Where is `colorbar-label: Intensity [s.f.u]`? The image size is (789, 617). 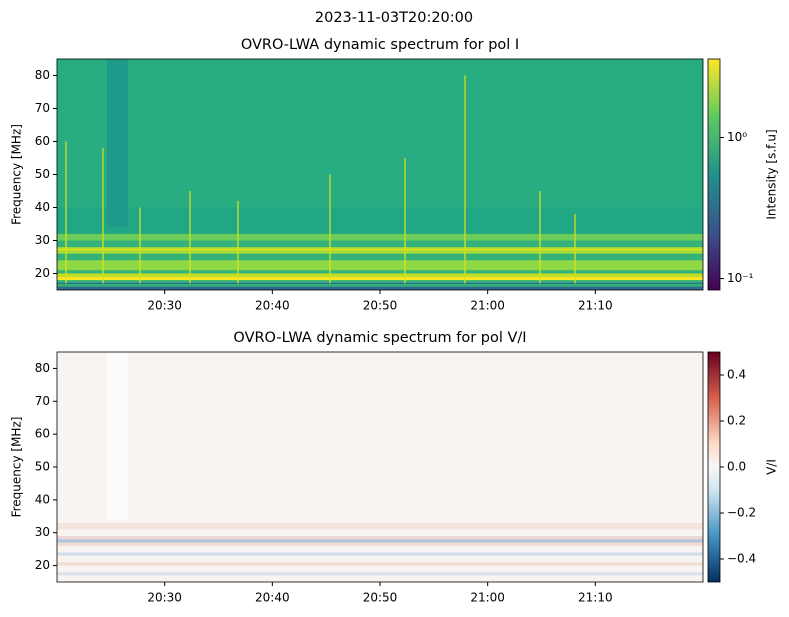 colorbar-label: Intensity [s.f.u] is located at coordinates (772, 174).